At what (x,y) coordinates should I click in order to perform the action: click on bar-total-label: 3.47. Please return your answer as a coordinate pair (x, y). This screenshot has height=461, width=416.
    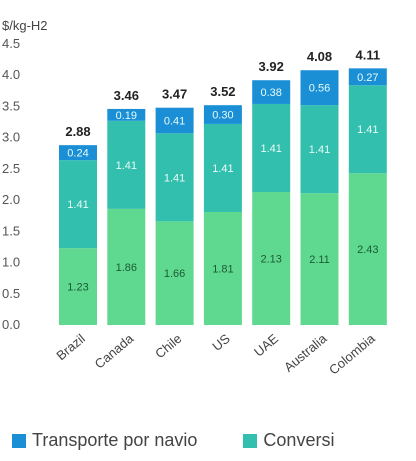
    Looking at the image, I should click on (174, 94).